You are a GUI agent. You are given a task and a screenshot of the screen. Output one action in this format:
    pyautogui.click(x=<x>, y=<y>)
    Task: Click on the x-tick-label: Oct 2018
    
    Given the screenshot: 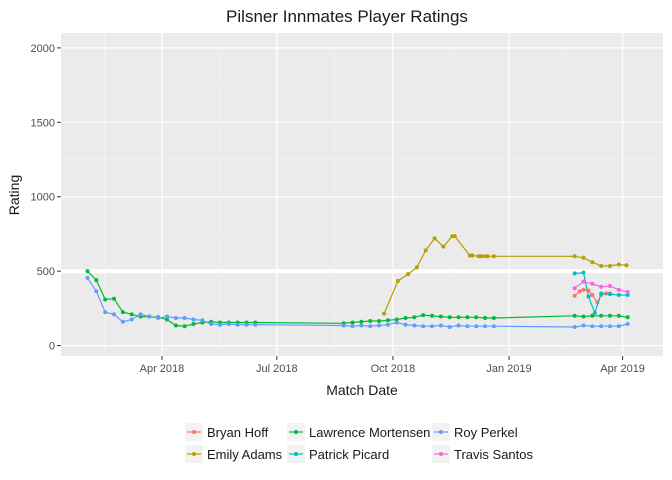 What is the action you would take?
    pyautogui.click(x=393, y=369)
    